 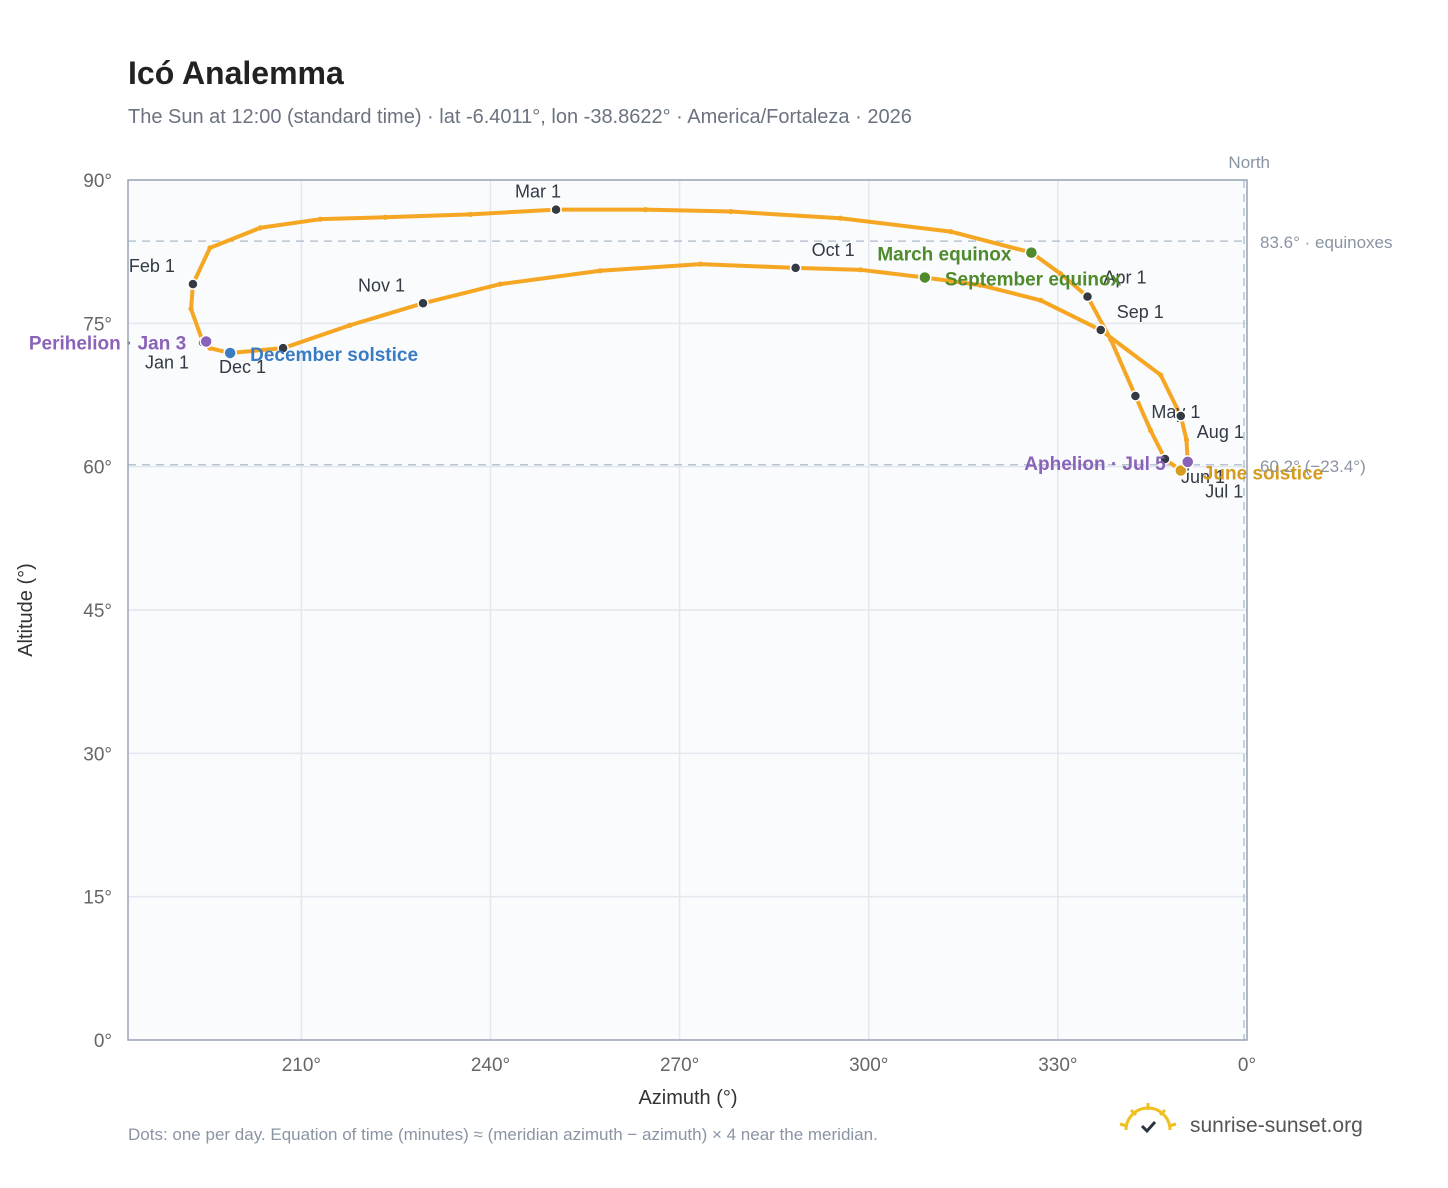 What do you see at coordinates (301, 1065) in the screenshot?
I see `x-tick-label: 210°` at bounding box center [301, 1065].